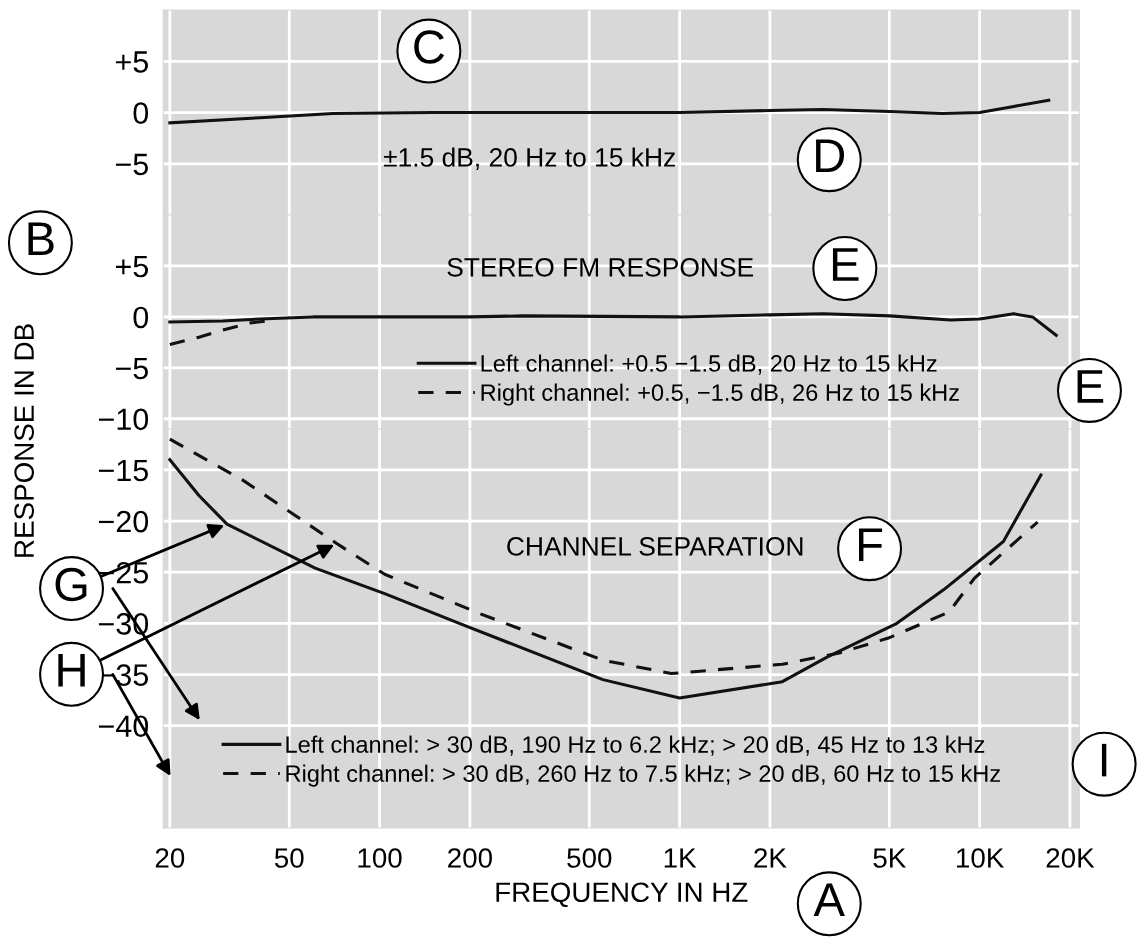 This screenshot has height=949, width=1141. I want to click on annotation: C, so click(429, 47).